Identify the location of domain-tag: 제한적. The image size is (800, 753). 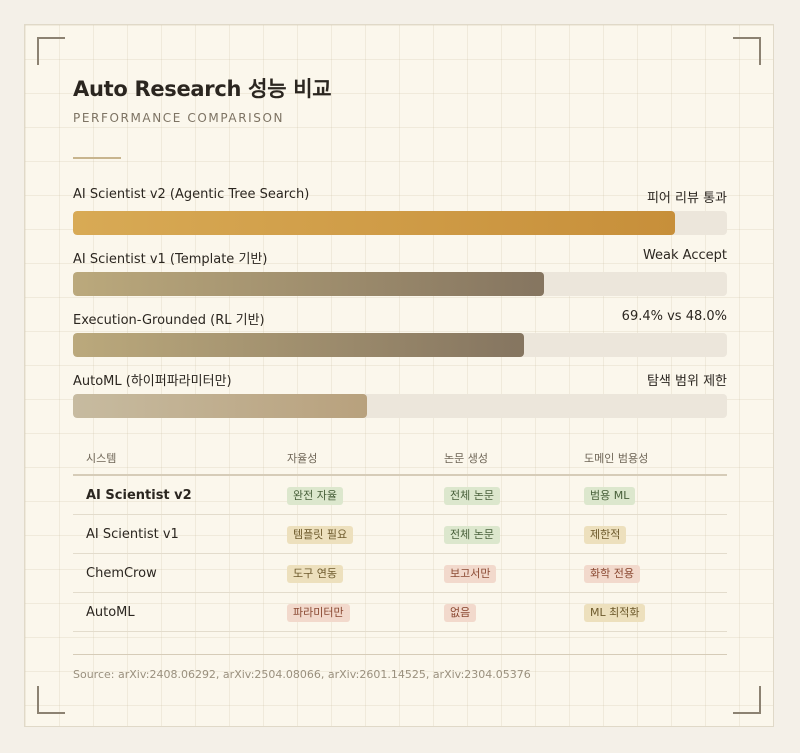
(605, 535).